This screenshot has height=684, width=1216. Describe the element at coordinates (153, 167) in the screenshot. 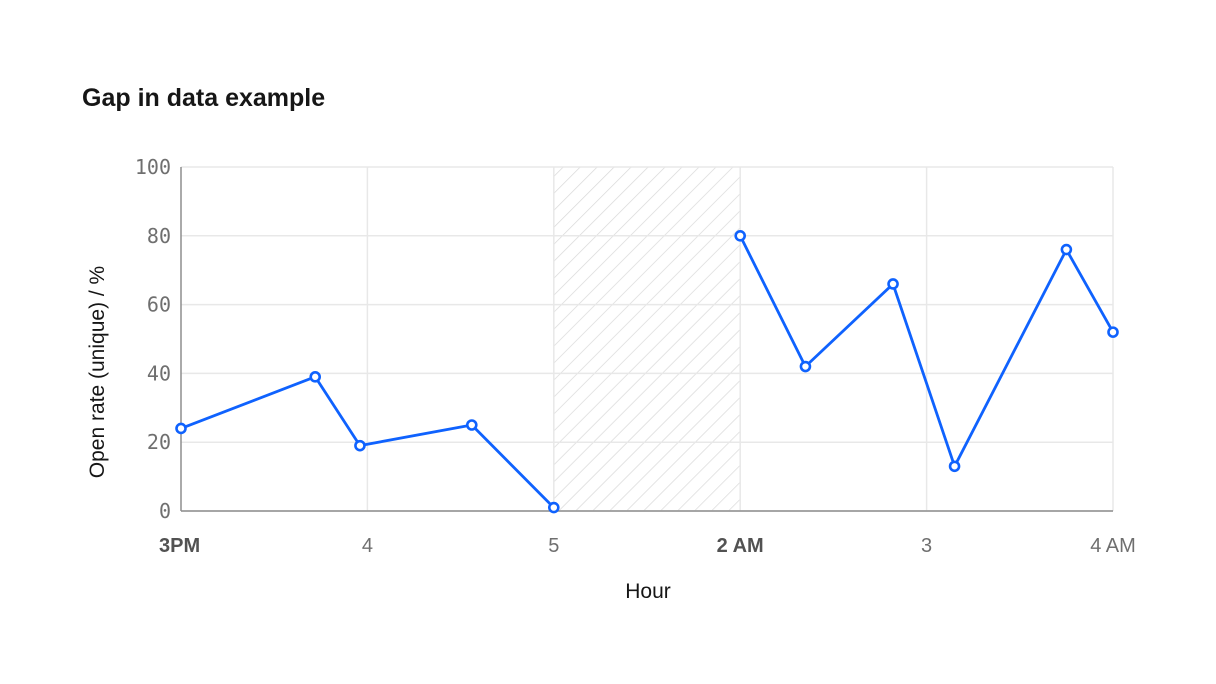

I see `y-tick-label: 100` at that location.